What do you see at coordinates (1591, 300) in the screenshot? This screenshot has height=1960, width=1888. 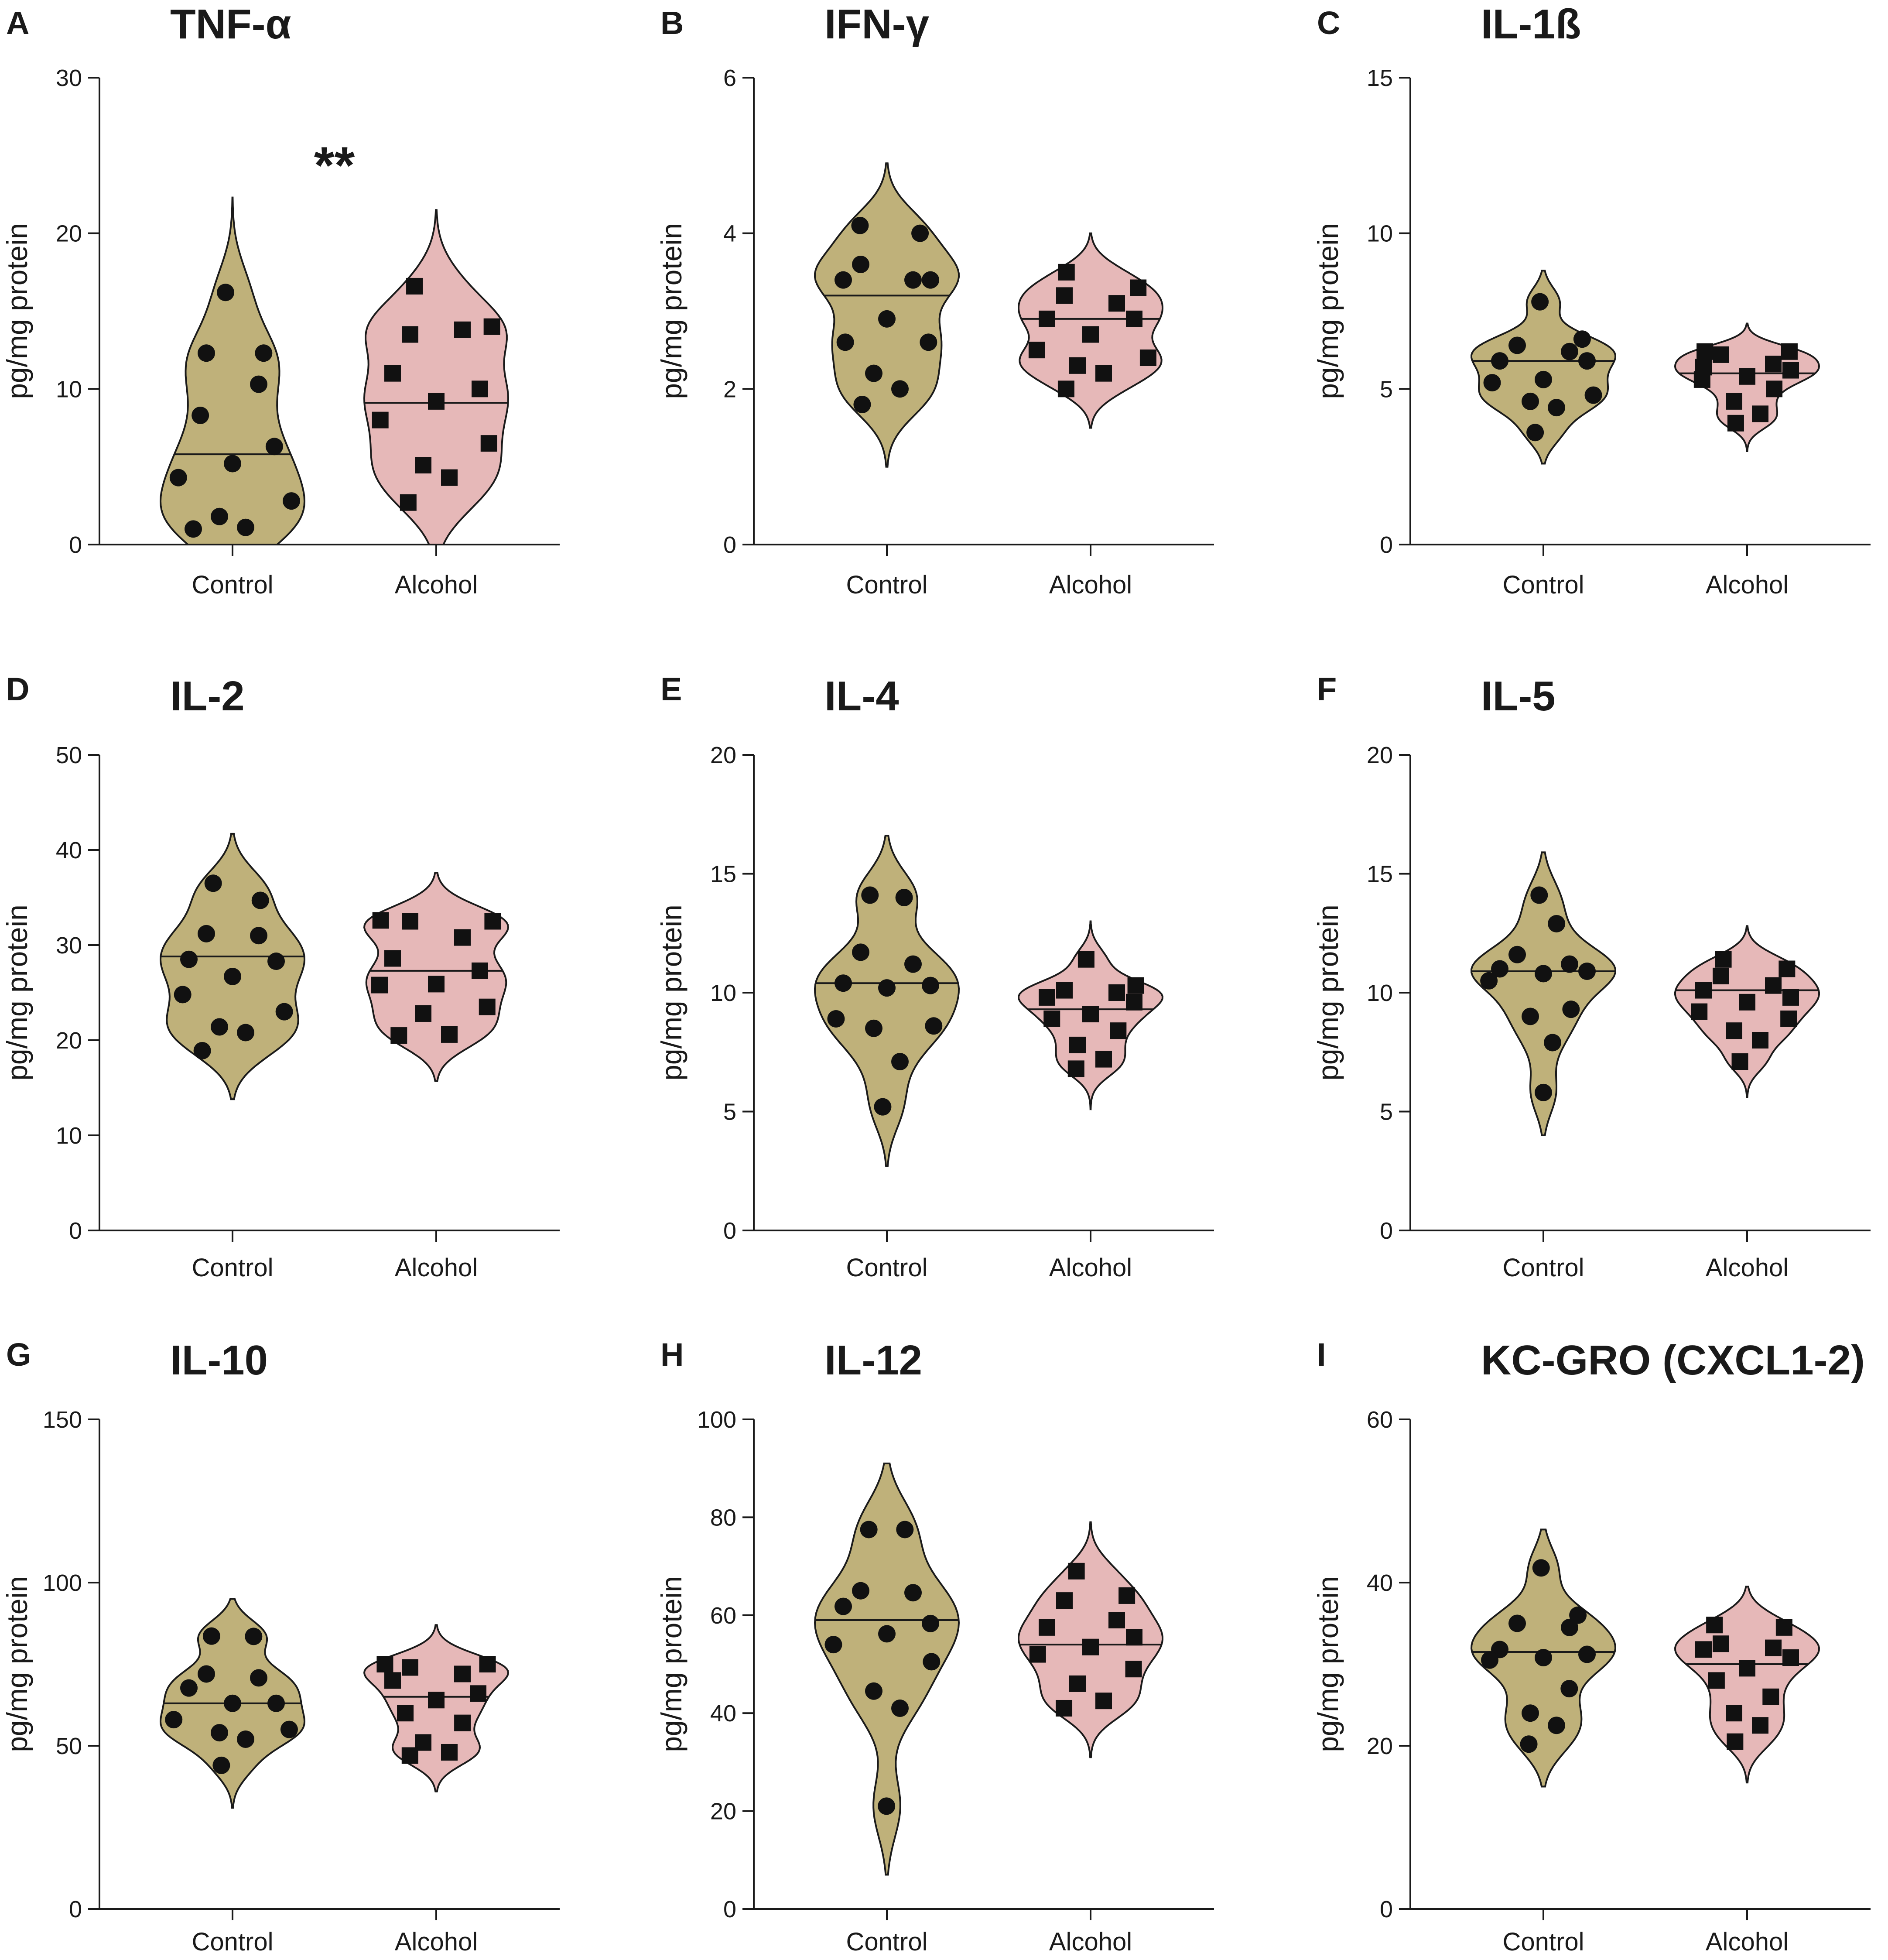 I see `panel-c: C IL-1ß 0 5 10 15 pg/mg protein Control Alcohol` at bounding box center [1591, 300].